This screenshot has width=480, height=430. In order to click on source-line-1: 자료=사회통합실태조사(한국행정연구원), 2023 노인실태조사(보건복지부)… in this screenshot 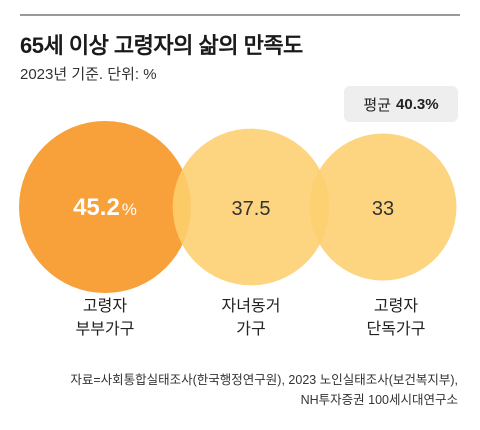, I will do `click(264, 380)`.